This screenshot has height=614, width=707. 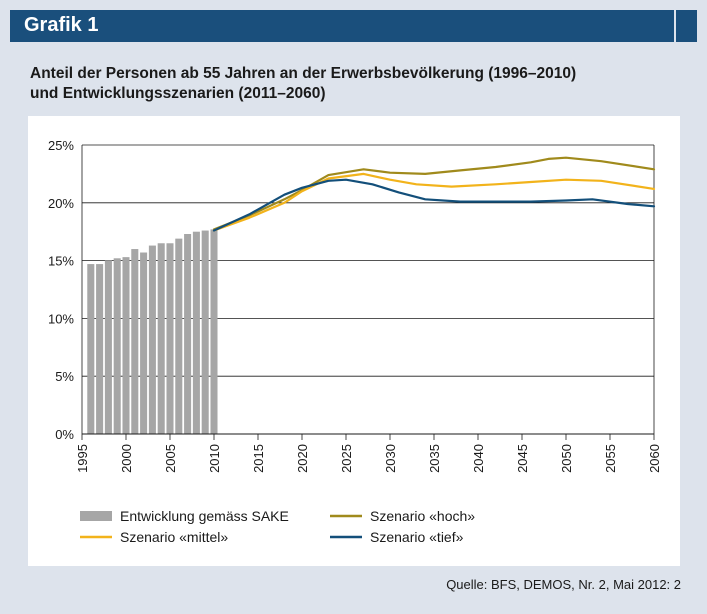 I want to click on x-tick-label: 2055, so click(x=610, y=458).